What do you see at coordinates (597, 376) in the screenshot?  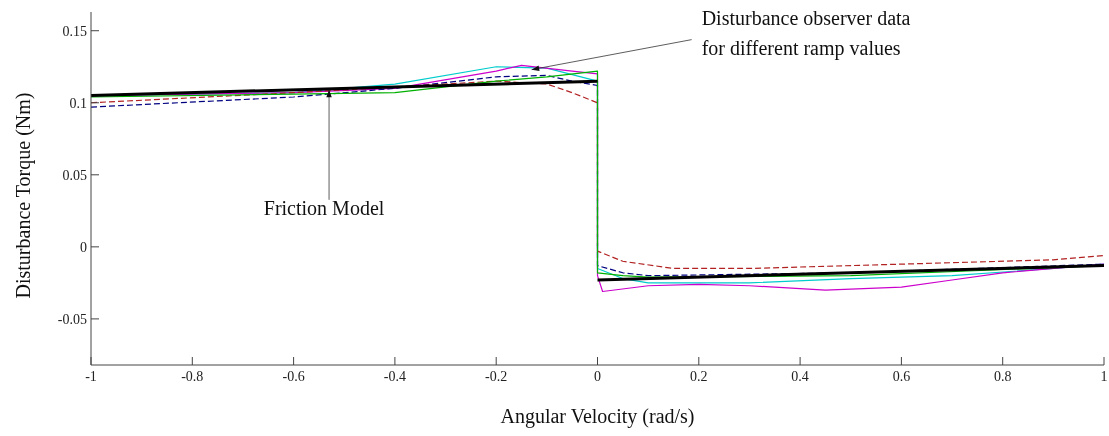 I see `x-tick-label: 0` at bounding box center [597, 376].